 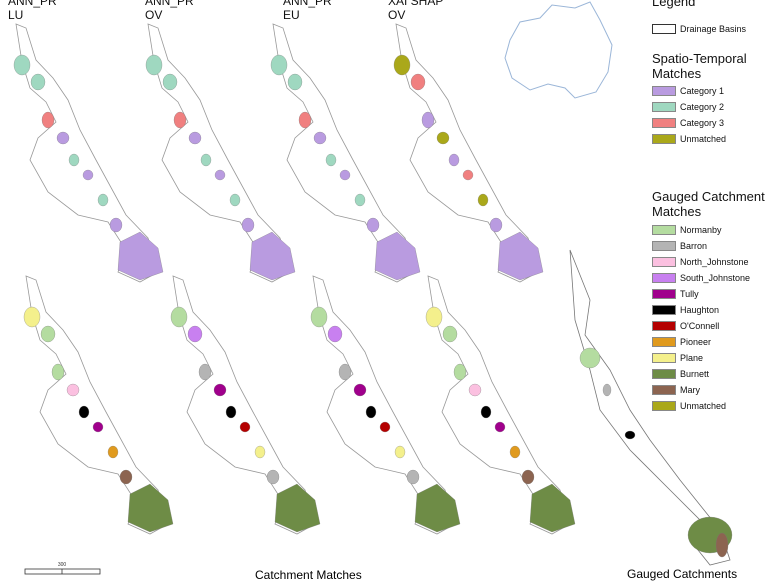 I want to click on legend-item: Barron, so click(x=710, y=246).